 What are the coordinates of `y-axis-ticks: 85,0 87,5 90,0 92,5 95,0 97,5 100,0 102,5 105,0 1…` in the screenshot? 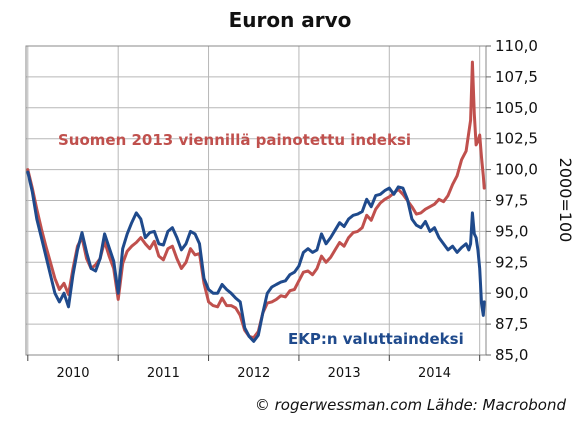 It's located at (512, 200).